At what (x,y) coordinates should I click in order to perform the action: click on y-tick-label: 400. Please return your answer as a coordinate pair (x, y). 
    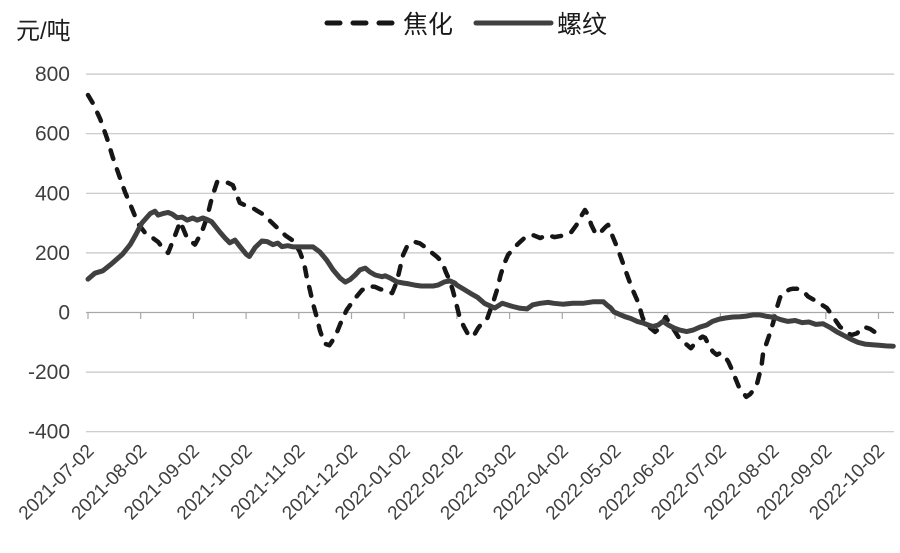
    Looking at the image, I should click on (52, 193).